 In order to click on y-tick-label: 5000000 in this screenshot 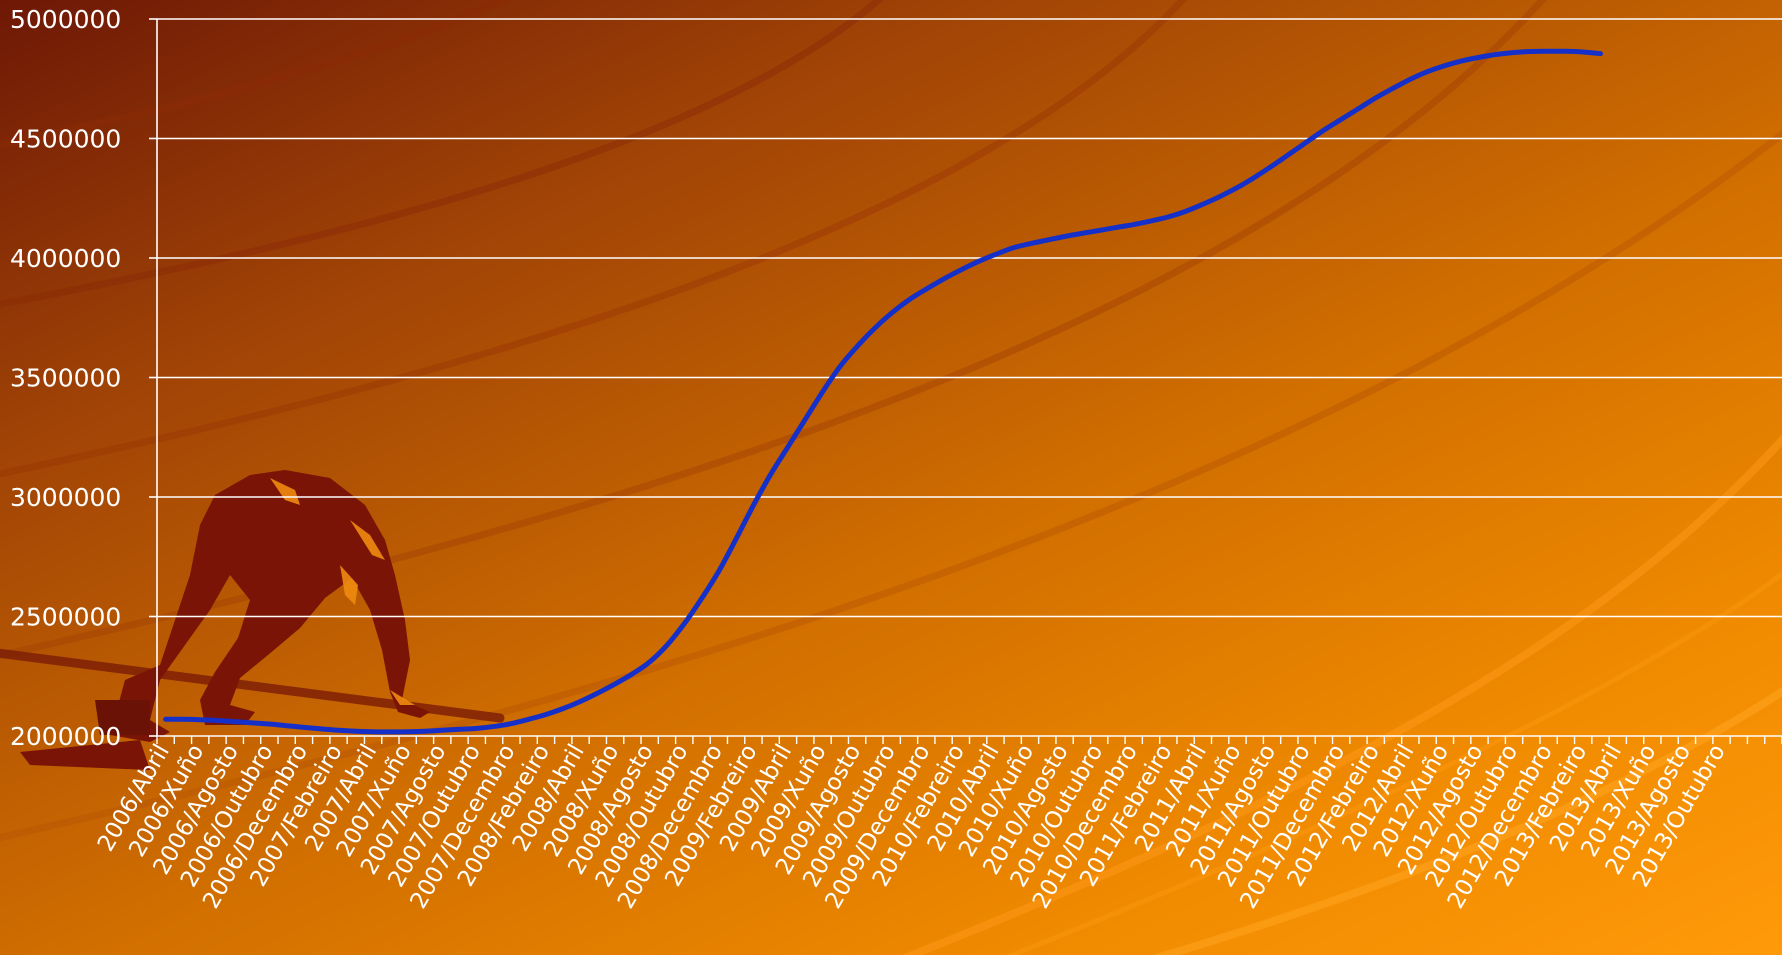, I will do `click(65, 19)`.